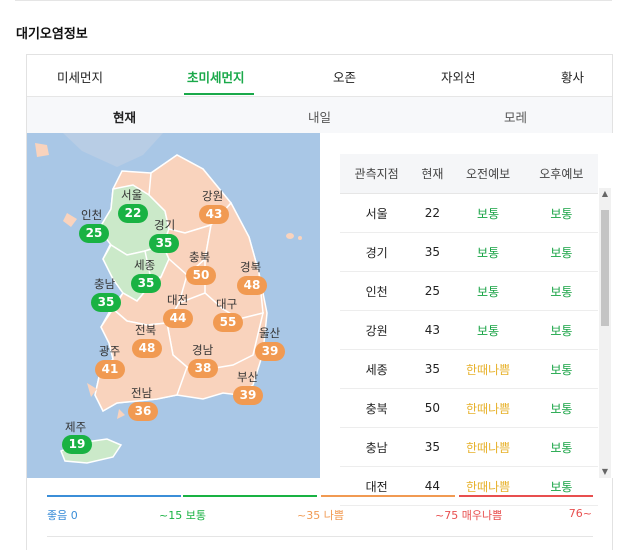 The image size is (627, 550). What do you see at coordinates (573, 77) in the screenshot?
I see `tab-yellow-dust: 황사` at bounding box center [573, 77].